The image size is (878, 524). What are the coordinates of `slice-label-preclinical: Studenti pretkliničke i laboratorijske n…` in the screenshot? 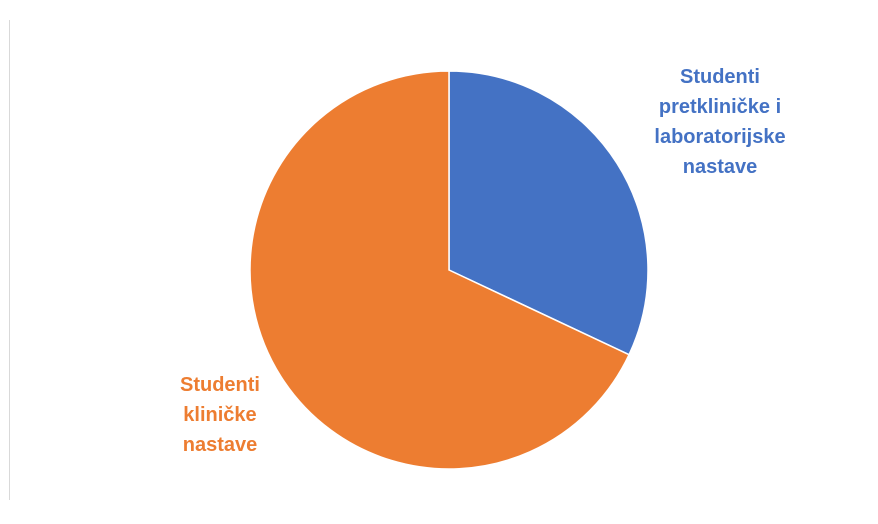 It's located at (720, 122).